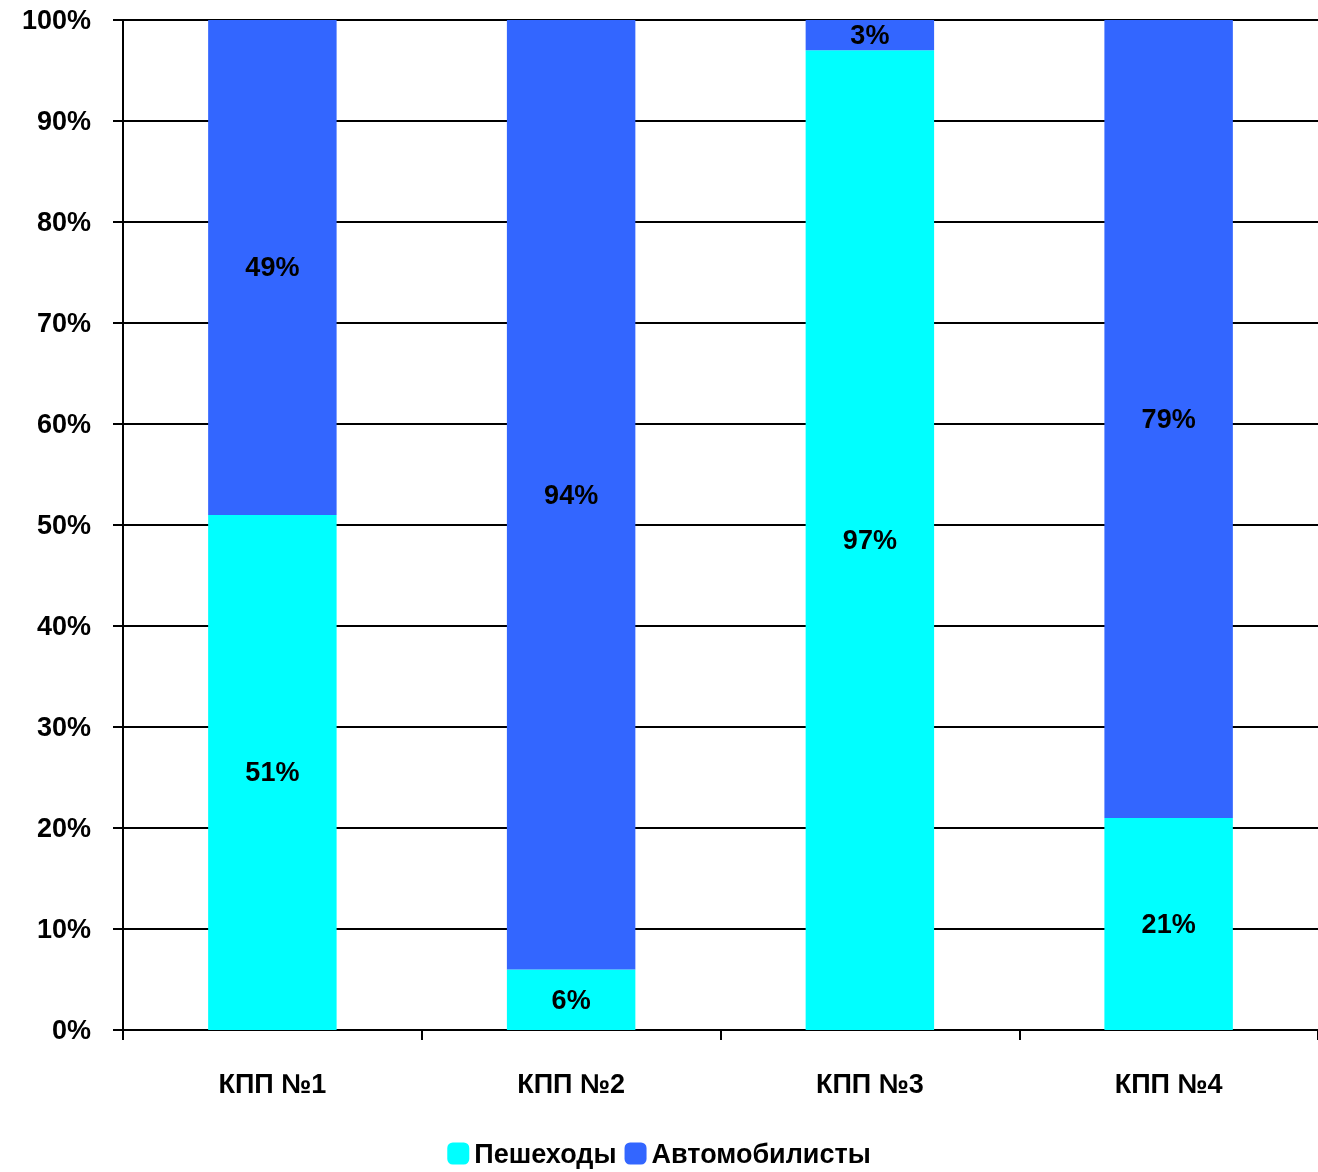 Image resolution: width=1318 pixels, height=1172 pixels. What do you see at coordinates (272, 1083) in the screenshot?
I see `x-tick-label: КПП №1` at bounding box center [272, 1083].